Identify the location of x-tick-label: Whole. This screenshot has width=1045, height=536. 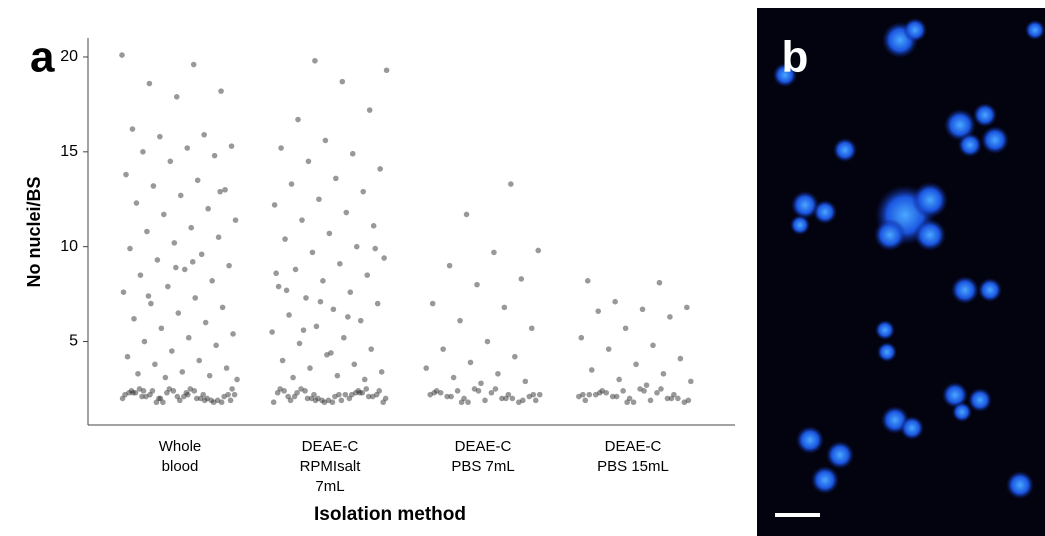
(180, 446).